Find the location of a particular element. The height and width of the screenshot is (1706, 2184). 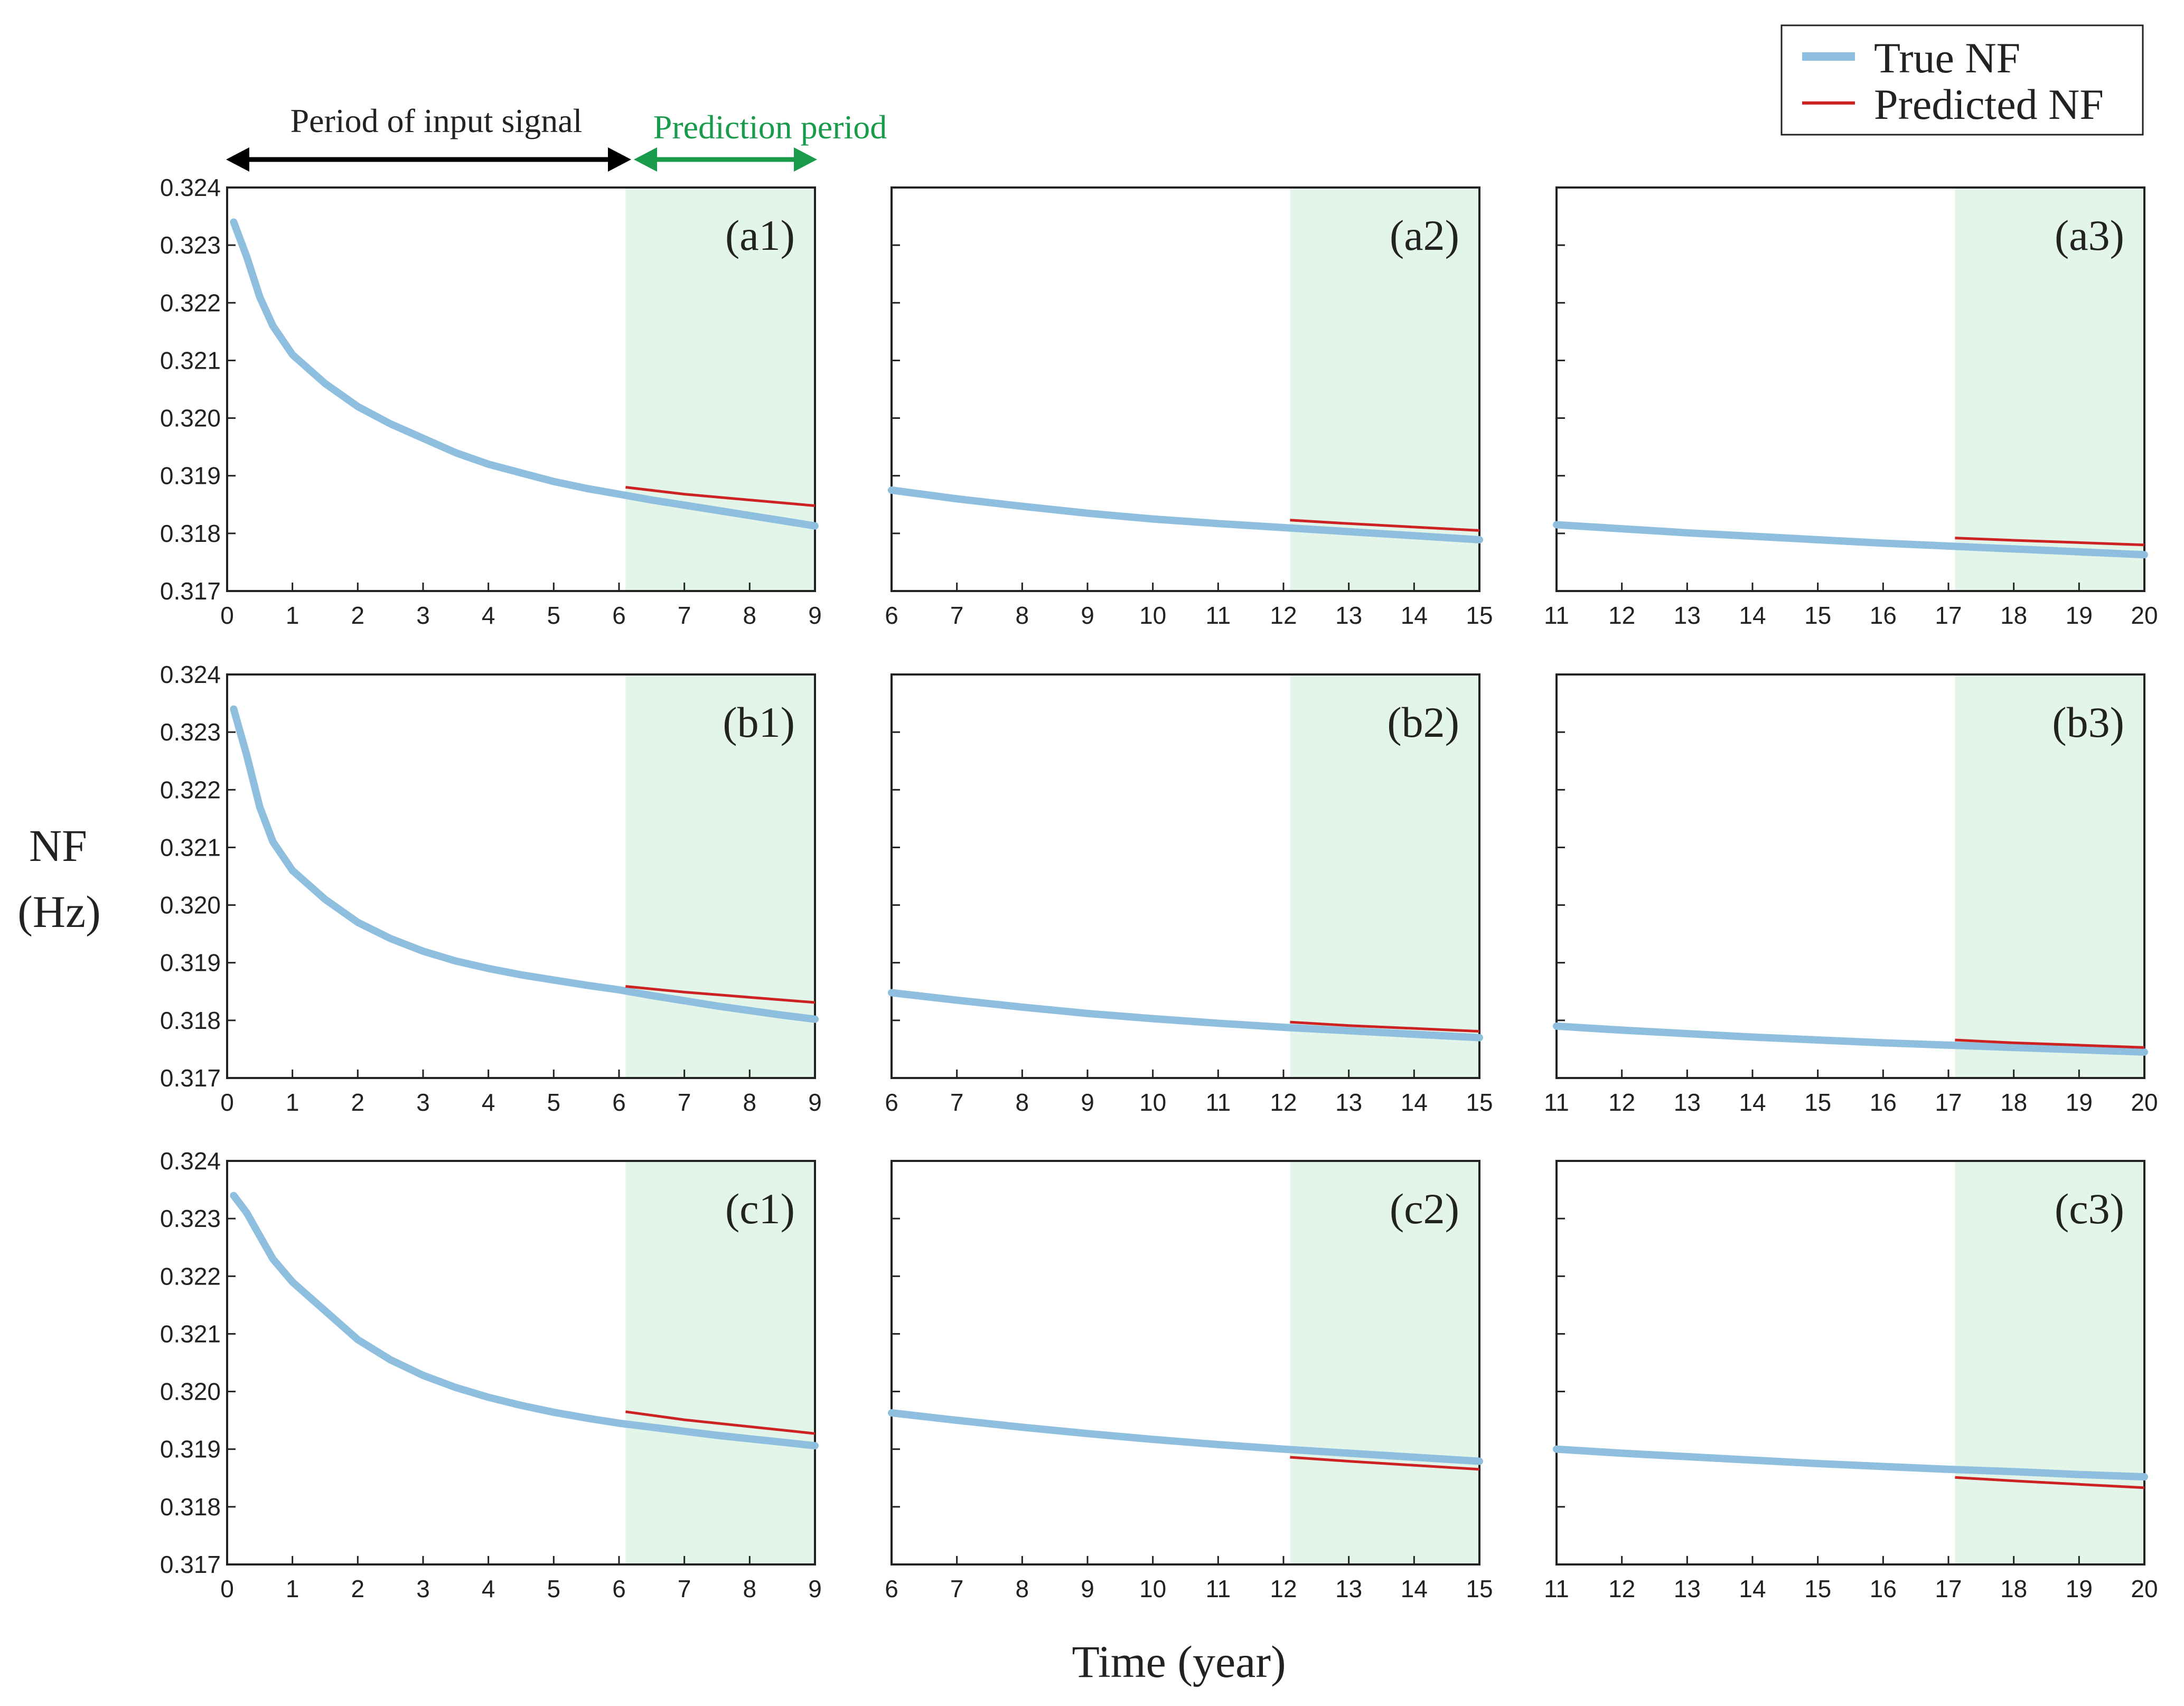

panel-tag: (a1) is located at coordinates (760, 235).